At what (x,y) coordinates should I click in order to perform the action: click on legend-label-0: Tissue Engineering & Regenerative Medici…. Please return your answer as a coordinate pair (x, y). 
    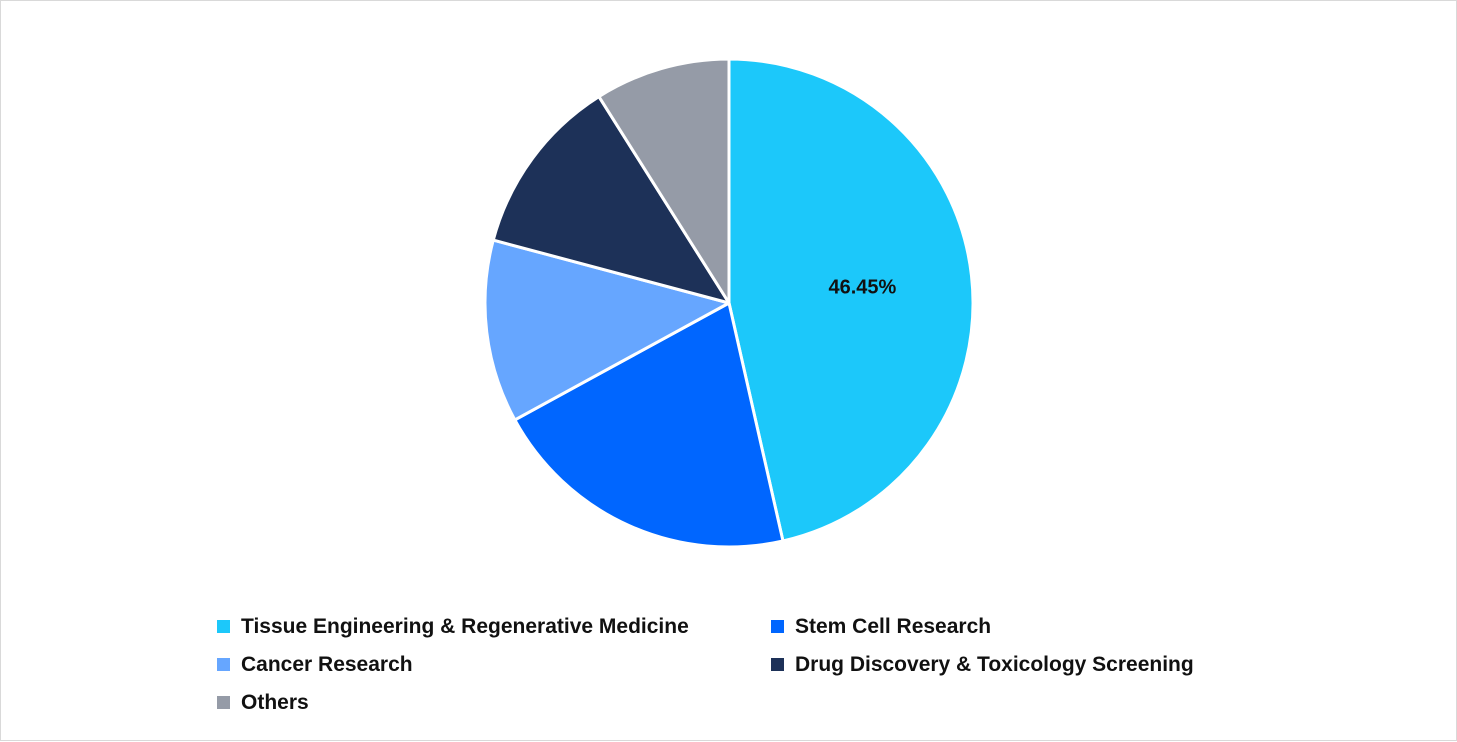
    Looking at the image, I should click on (465, 626).